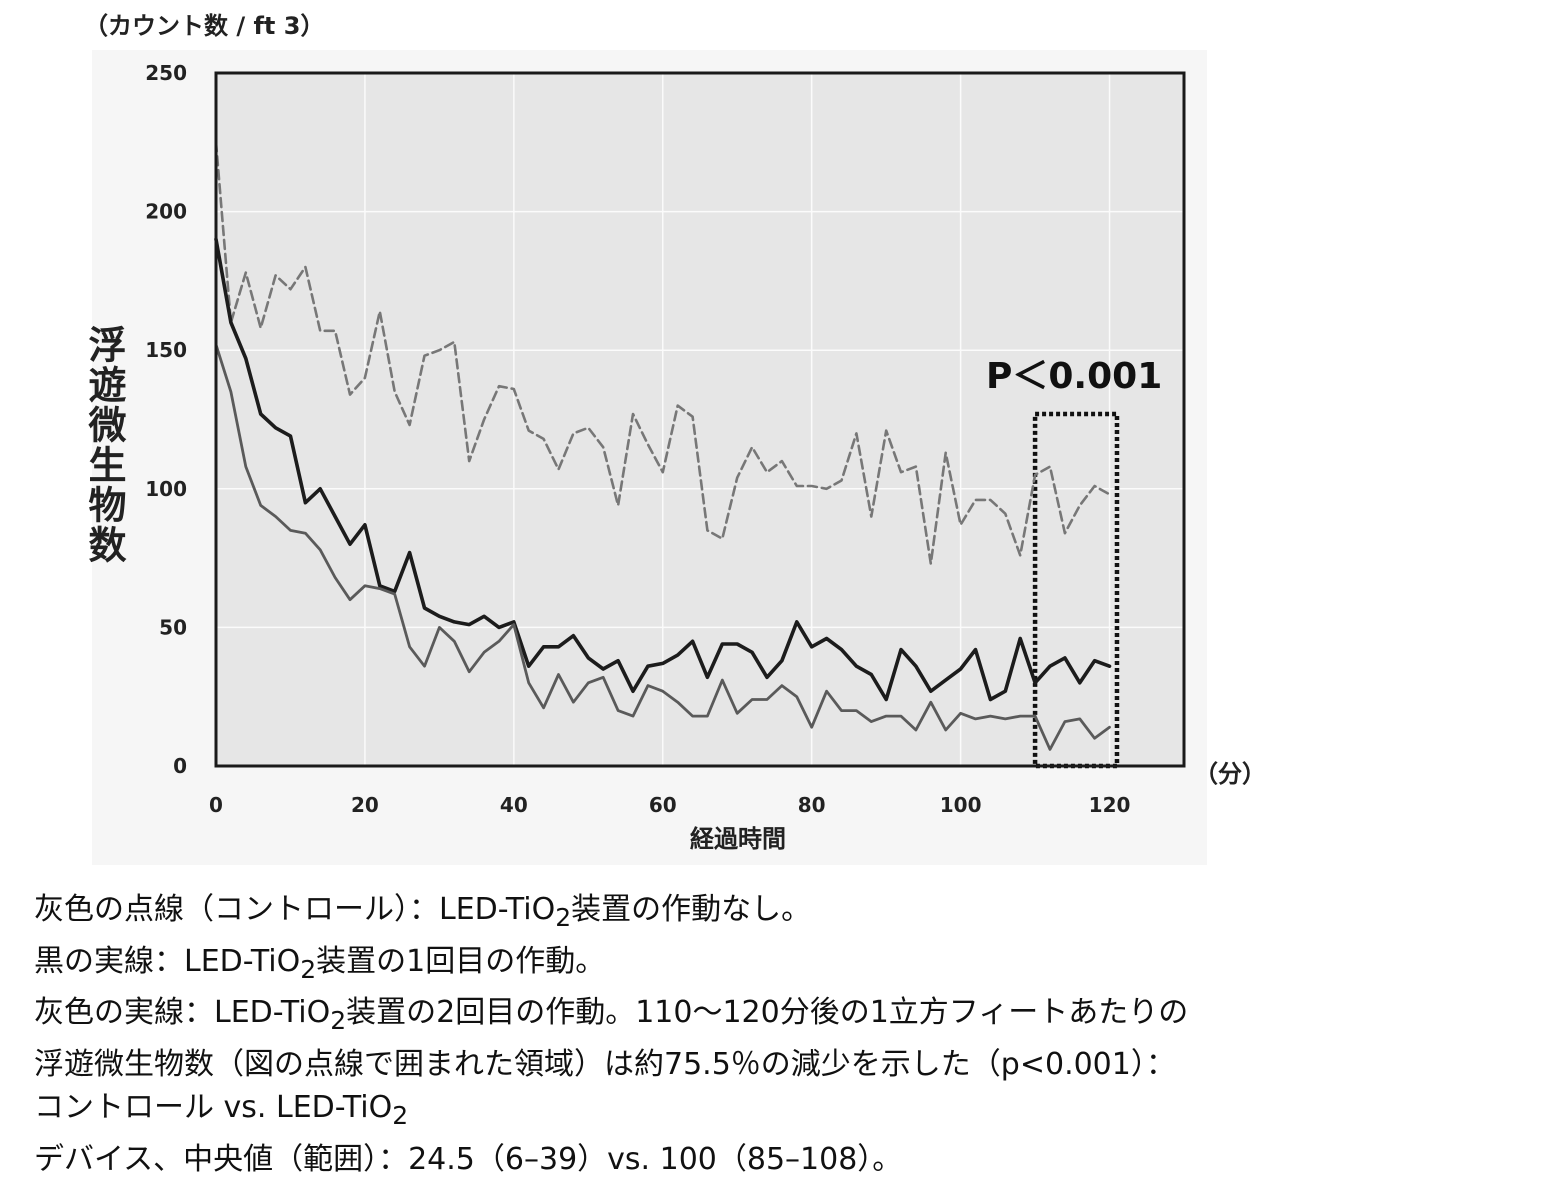  I want to click on caption-line: 灰色の点線（コントロール）：LED-TiO2装置の作動なし。, so click(779, 914).